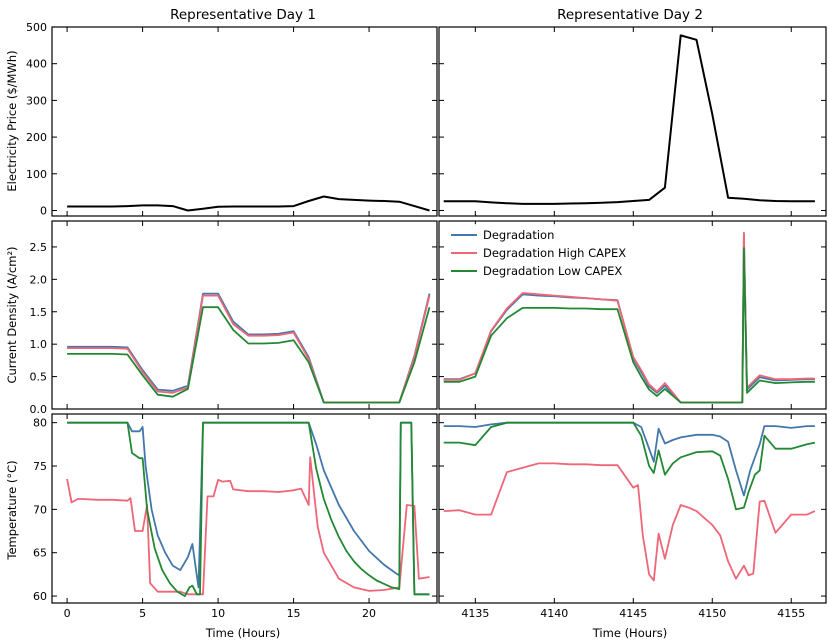 Image resolution: width=830 pixels, height=644 pixels. I want to click on series-degradation-temp-day1, so click(248, 508).